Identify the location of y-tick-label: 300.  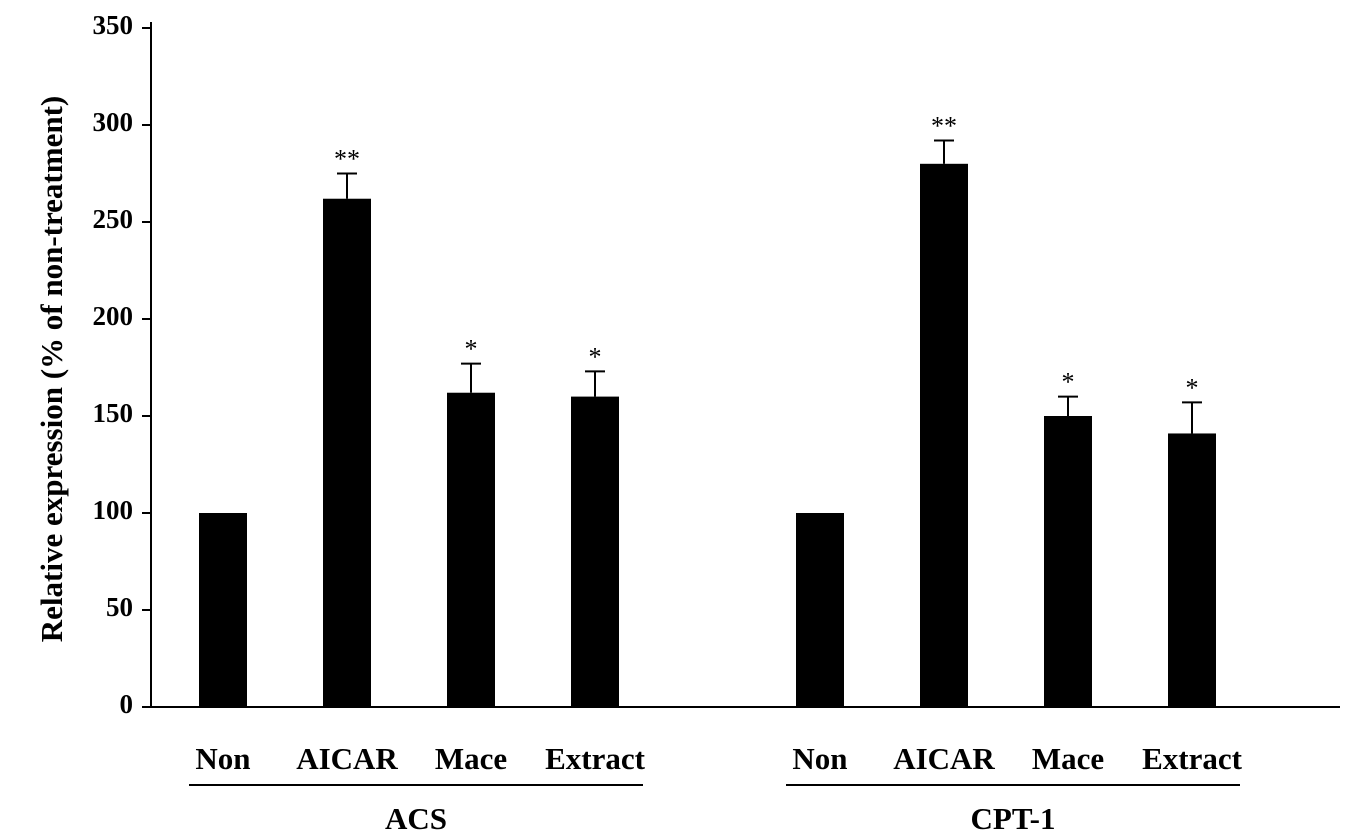
(113, 122).